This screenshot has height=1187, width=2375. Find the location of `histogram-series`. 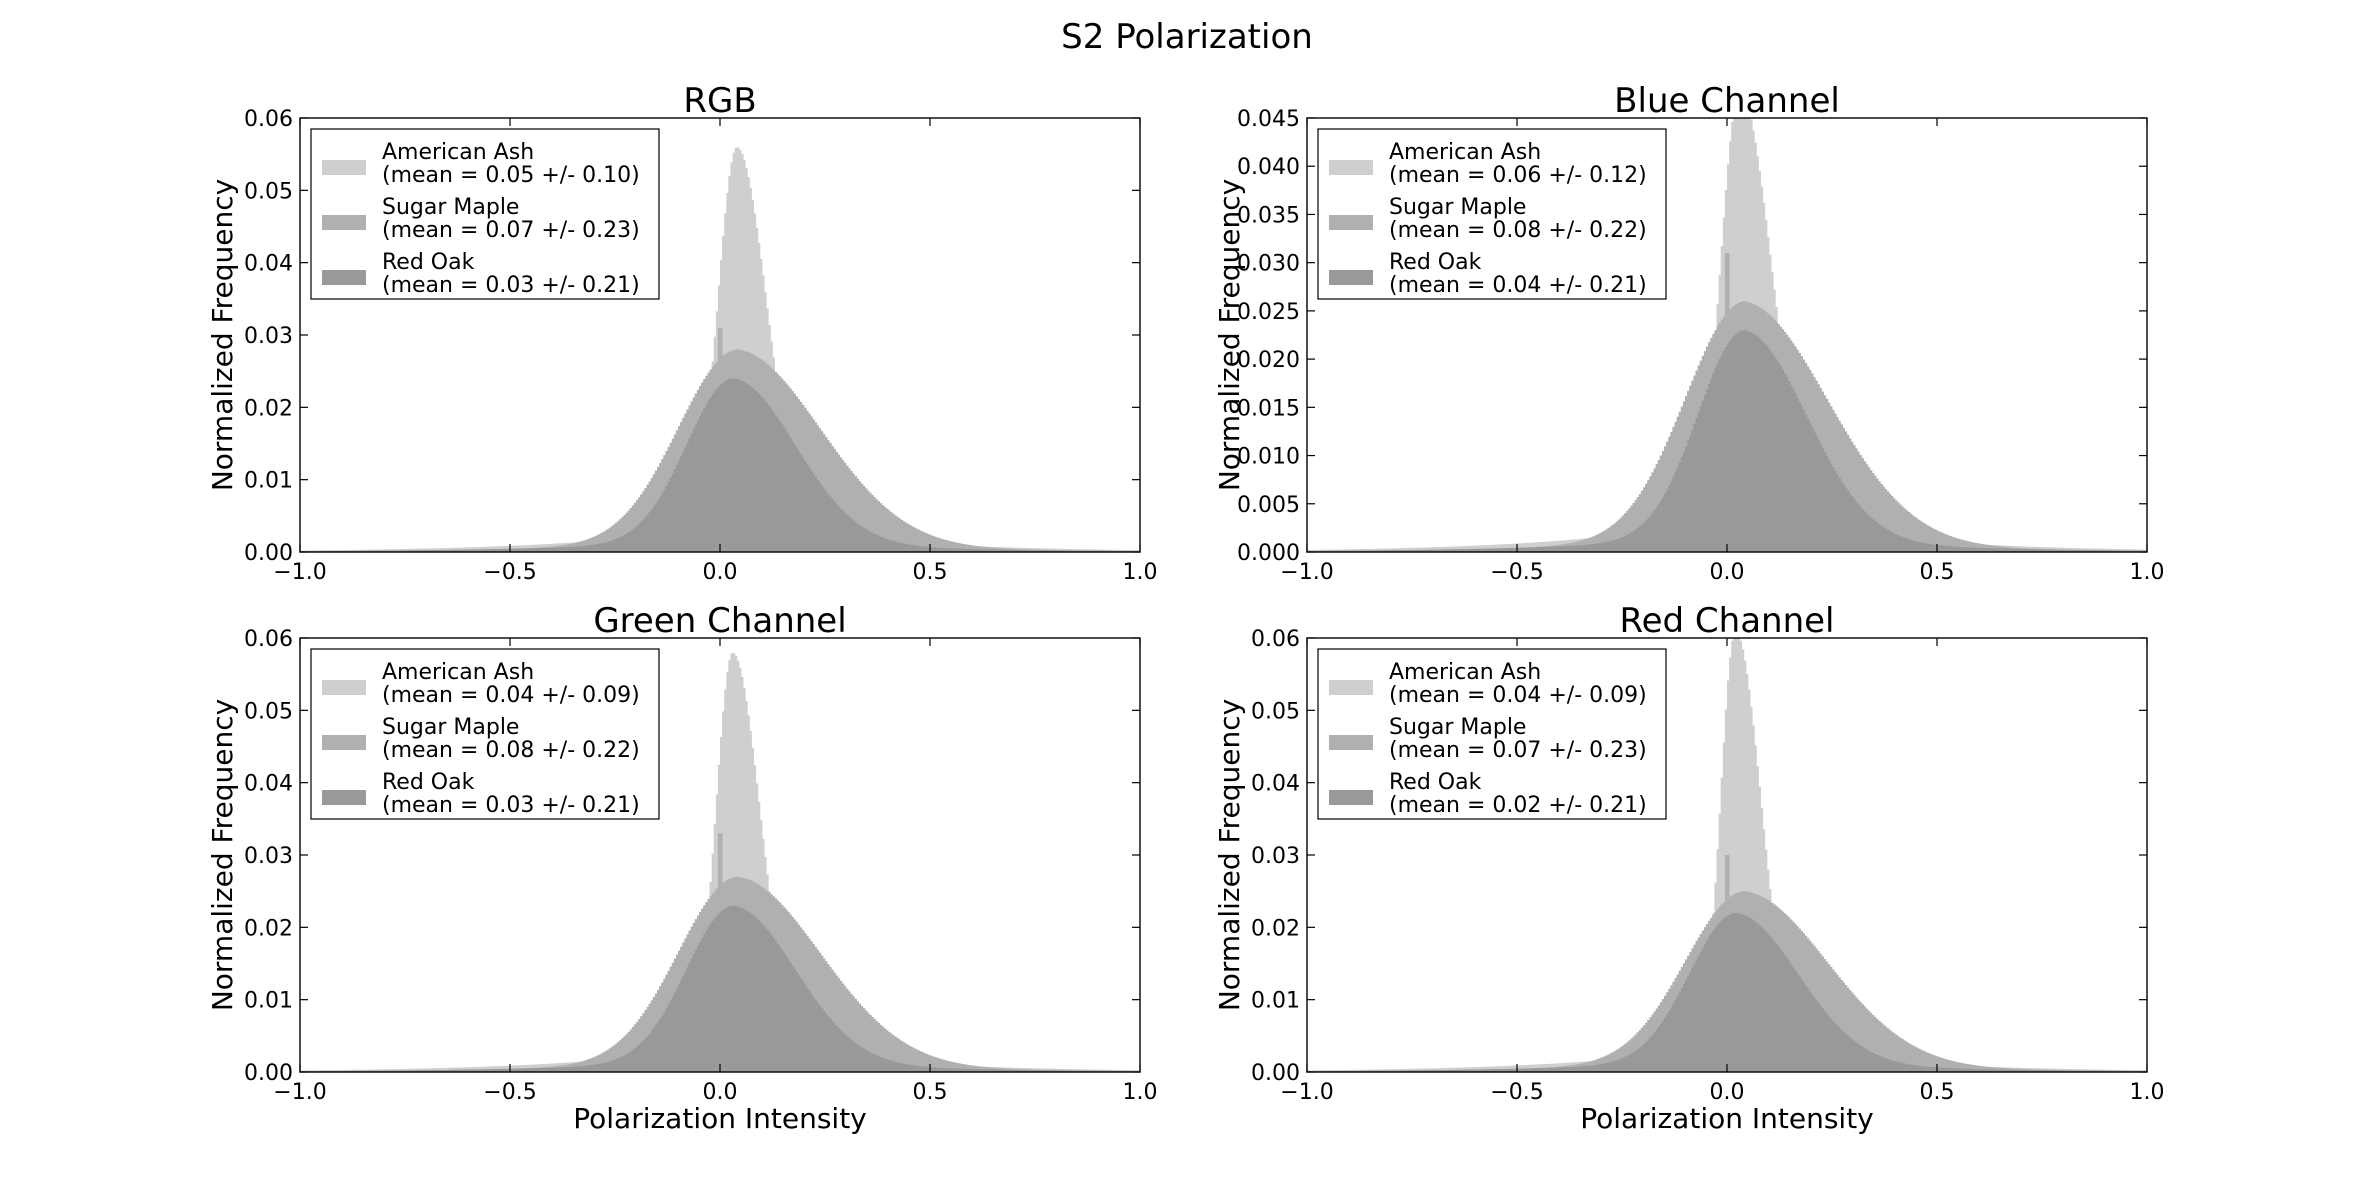

histogram-series is located at coordinates (1727, 441).